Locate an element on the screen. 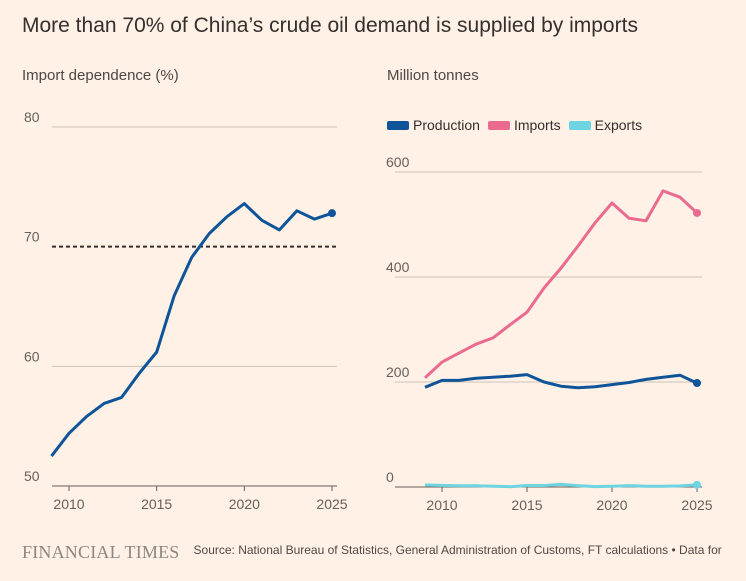  end-marker-imports is located at coordinates (697, 212).